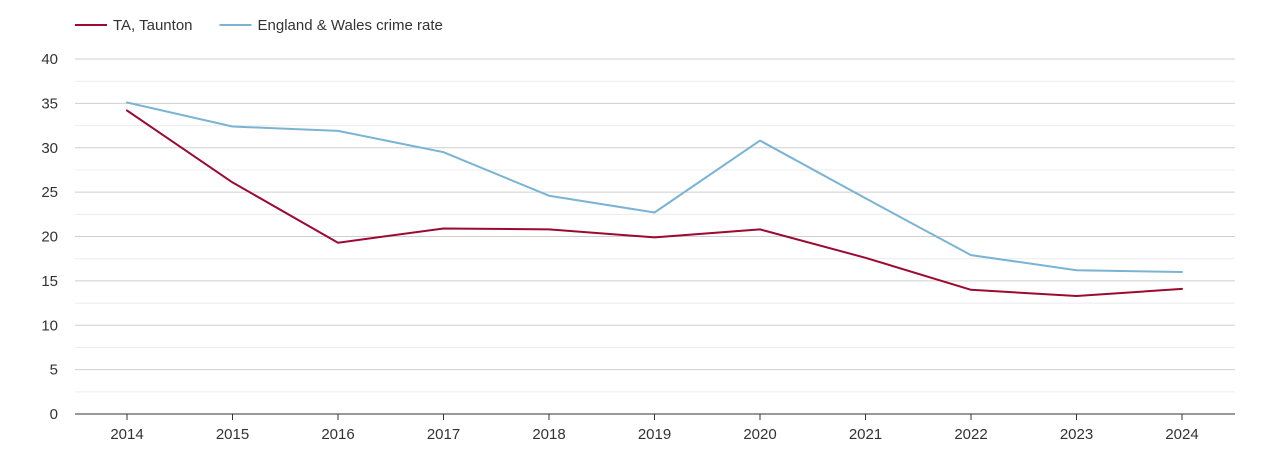 The height and width of the screenshot is (450, 1270). What do you see at coordinates (49, 103) in the screenshot?
I see `y-tick-label: 35` at bounding box center [49, 103].